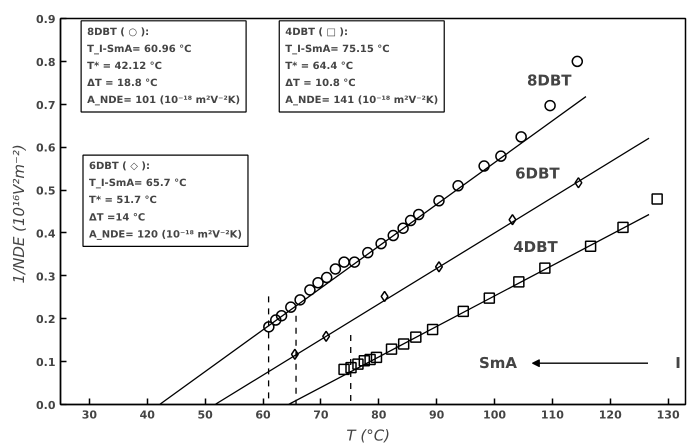 The image size is (689, 447). What do you see at coordinates (46, 277) in the screenshot?
I see `y-tick-label: 0.3` at bounding box center [46, 277].